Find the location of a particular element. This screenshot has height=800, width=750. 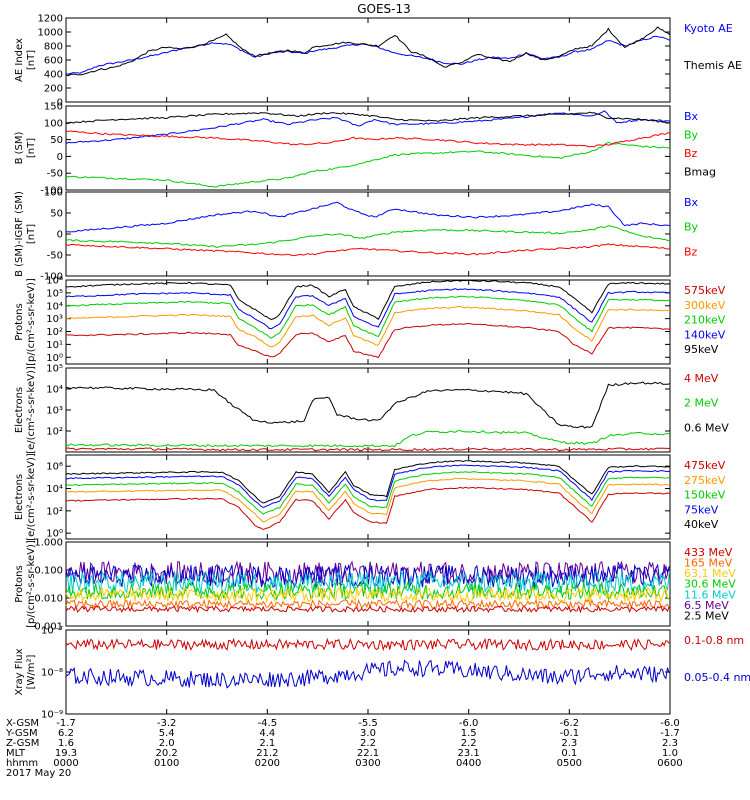

footer-value: -4.5 is located at coordinates (268, 723).